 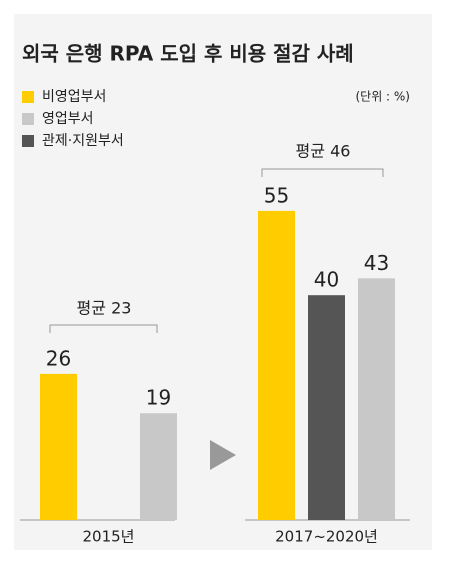 I want to click on legend-label: 영업부서, so click(x=68, y=119).